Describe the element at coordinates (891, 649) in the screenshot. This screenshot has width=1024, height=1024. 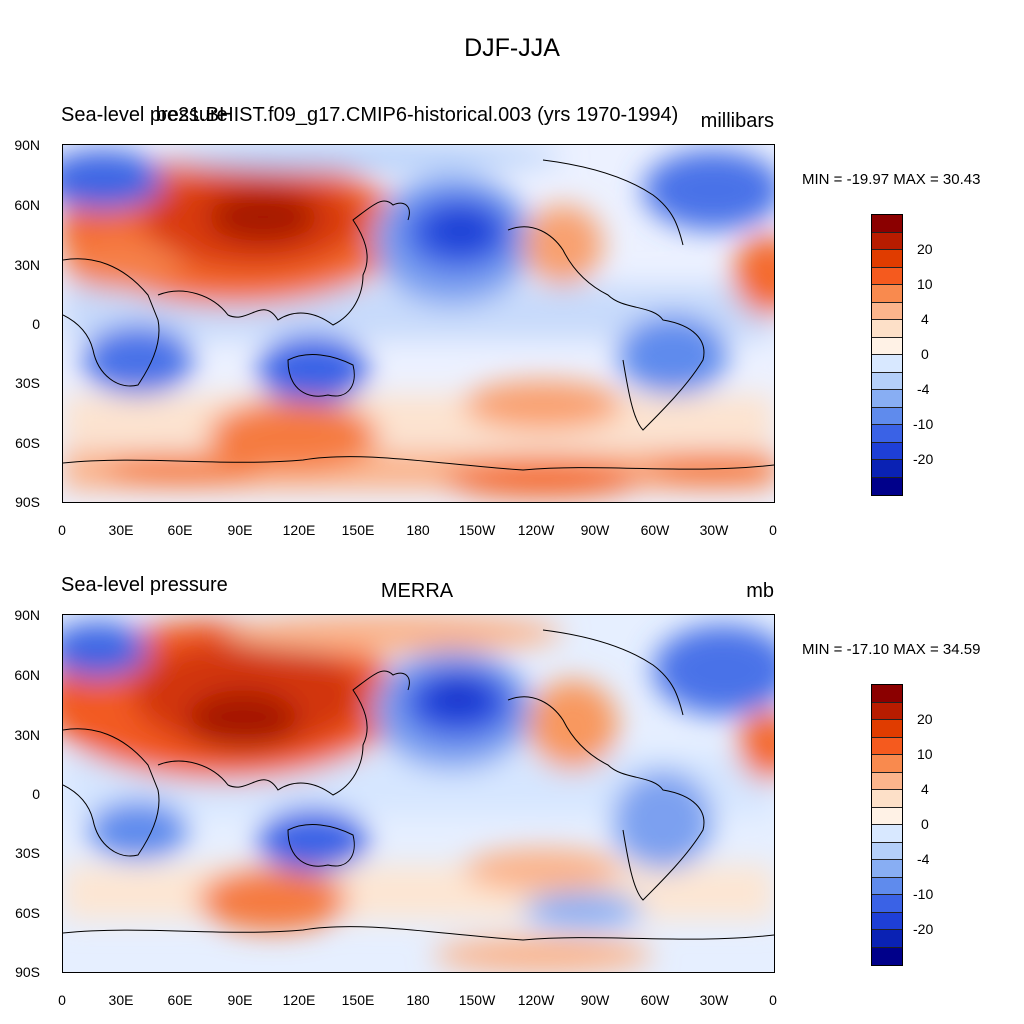
I see `panel-min-max: MIN = -17.10 MAX = 34.59` at that location.